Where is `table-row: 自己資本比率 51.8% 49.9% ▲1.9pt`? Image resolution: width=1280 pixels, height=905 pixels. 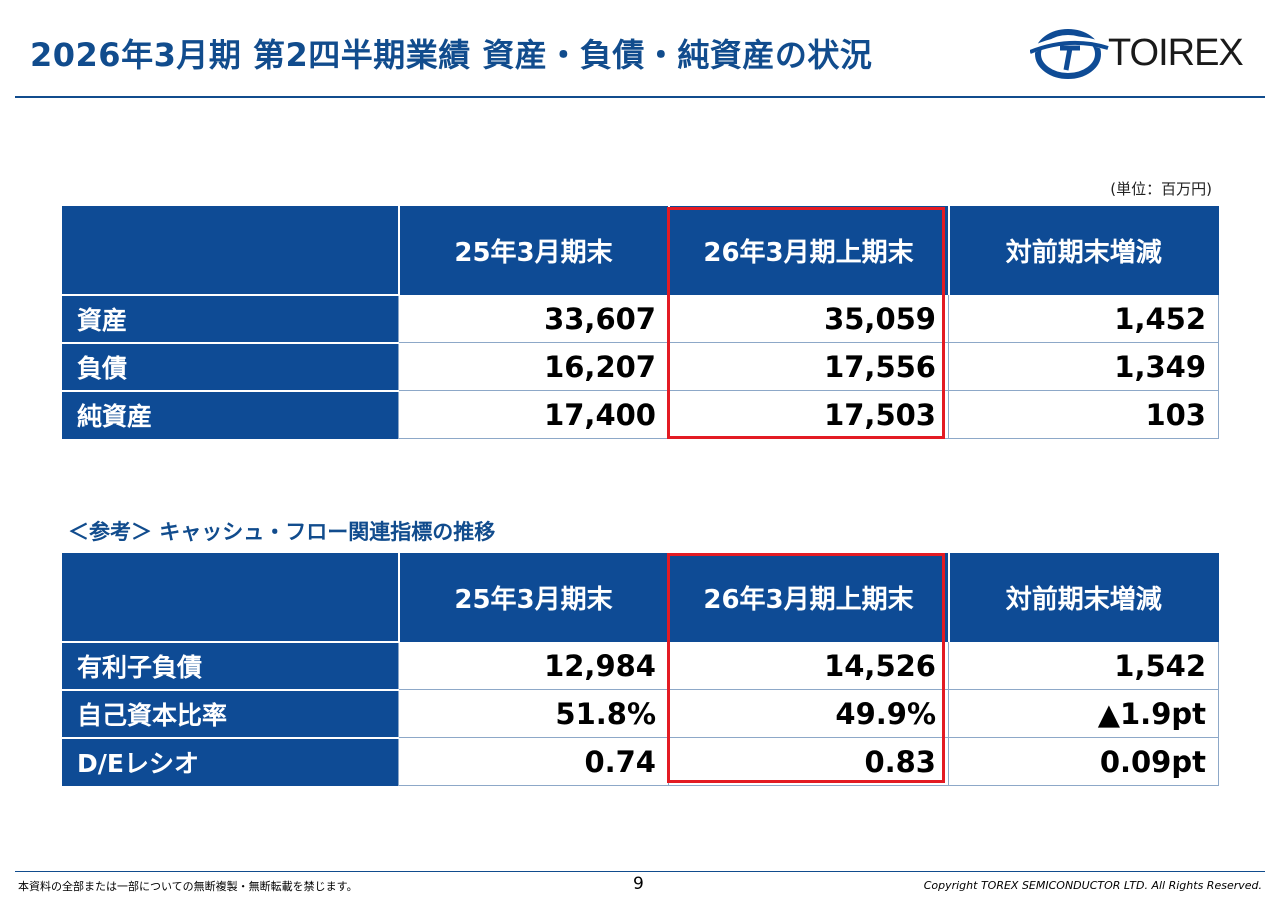
table-row: 自己資本比率 51.8% 49.9% ▲1.9pt is located at coordinates (640, 713).